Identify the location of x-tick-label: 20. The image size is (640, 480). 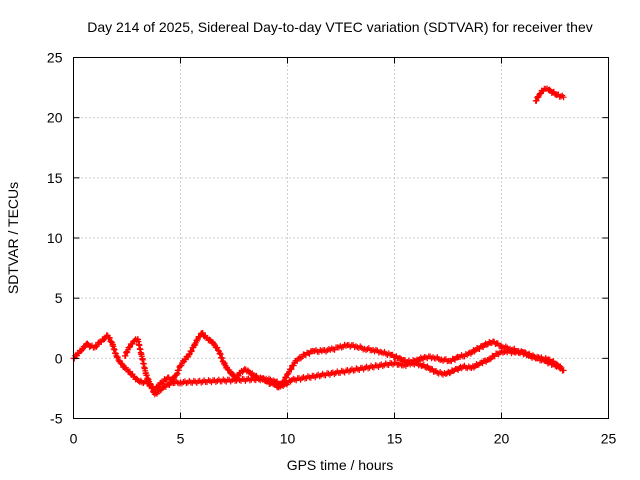
(502, 439).